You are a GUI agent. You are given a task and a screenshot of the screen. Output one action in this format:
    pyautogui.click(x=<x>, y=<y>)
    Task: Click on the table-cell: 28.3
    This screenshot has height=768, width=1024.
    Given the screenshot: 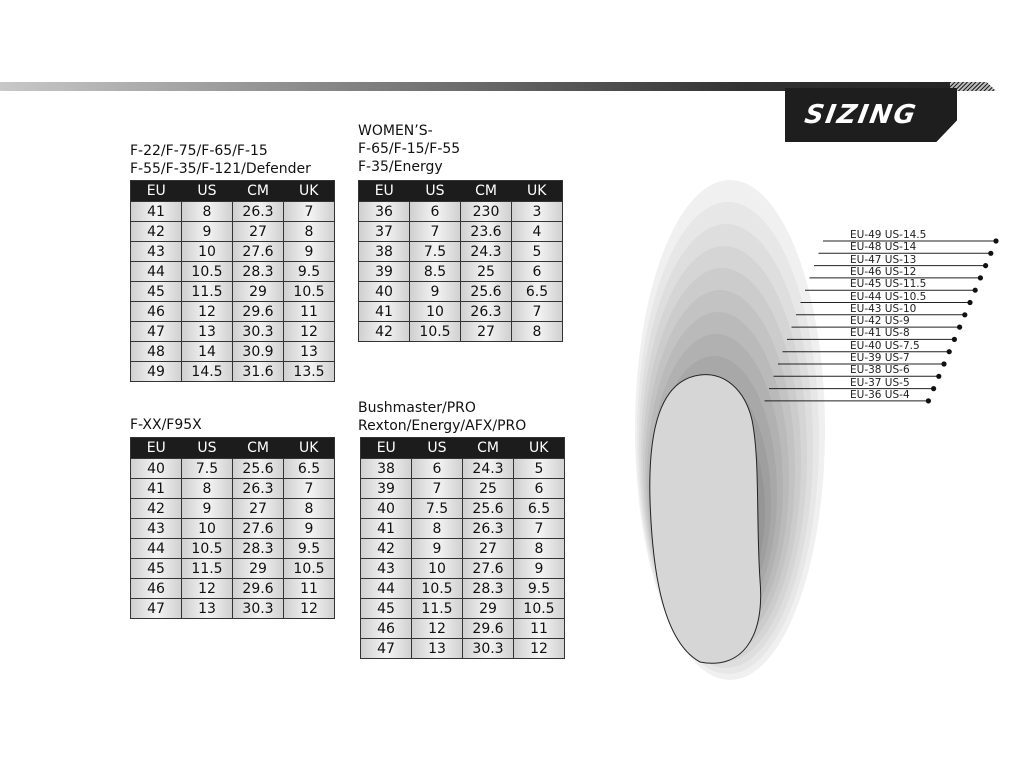 What is the action you would take?
    pyautogui.click(x=258, y=548)
    